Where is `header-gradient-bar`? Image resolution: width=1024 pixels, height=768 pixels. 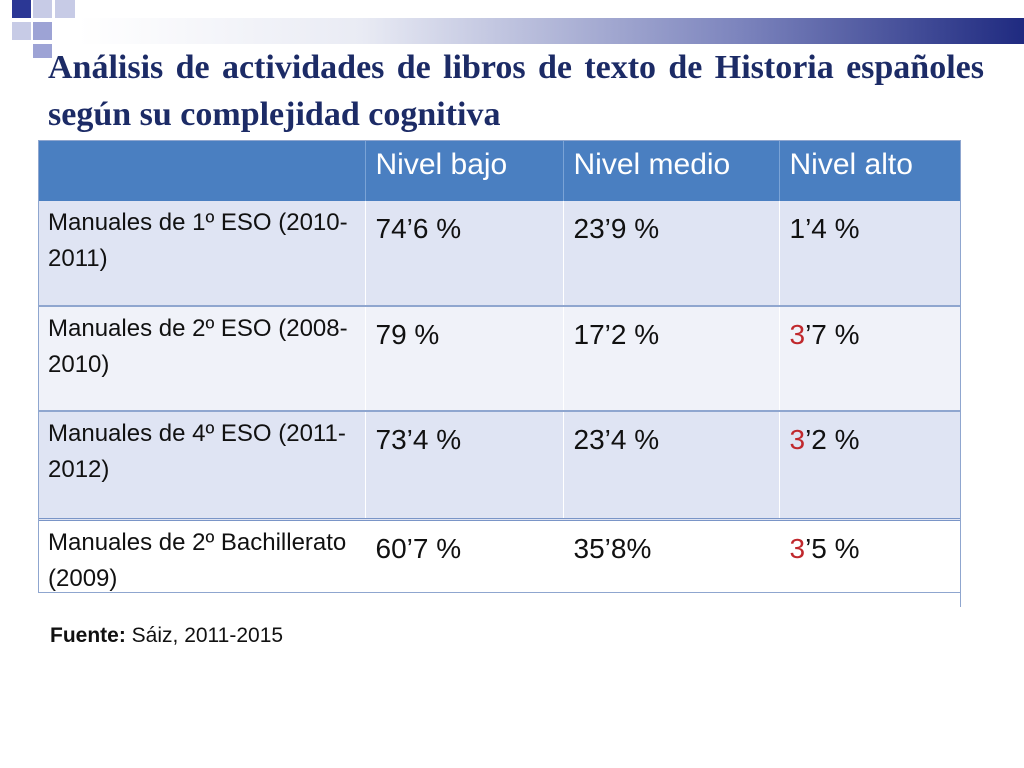
header-gradient-bar is located at coordinates (551, 31).